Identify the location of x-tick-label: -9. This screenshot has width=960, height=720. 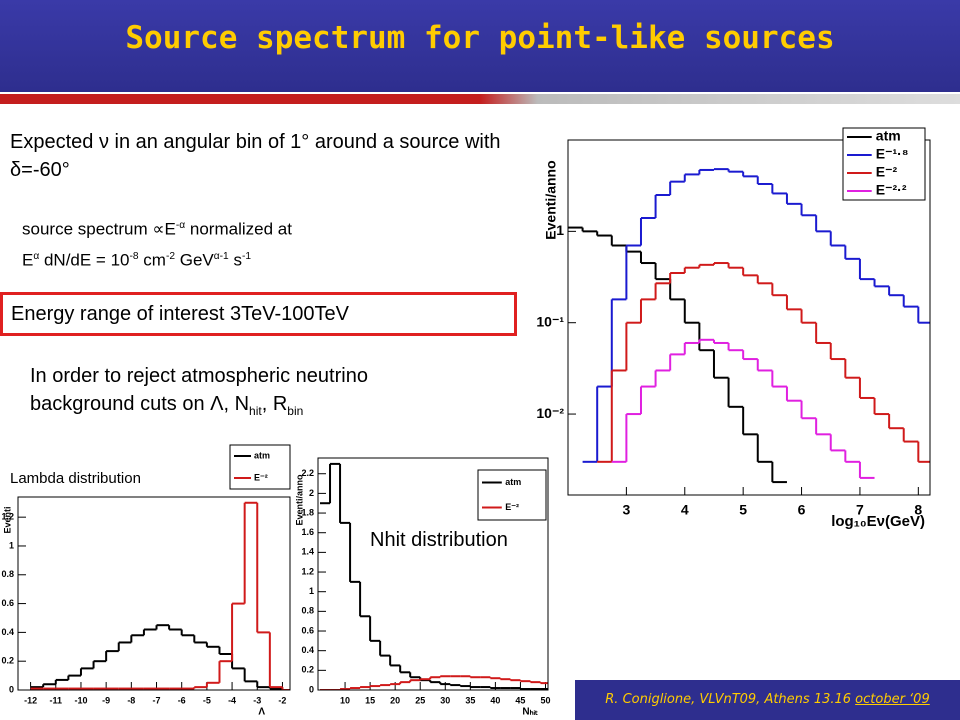
(106, 700).